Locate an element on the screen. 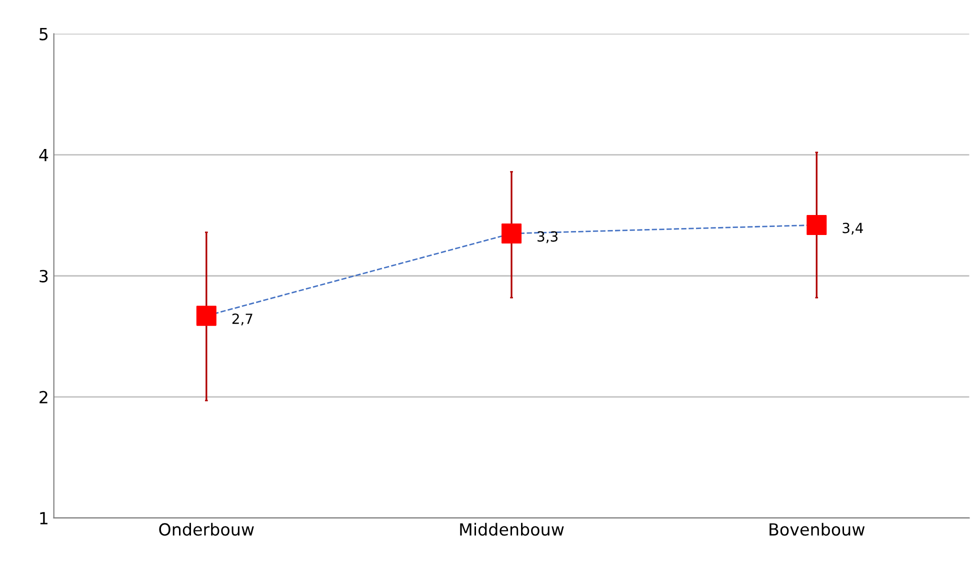 The height and width of the screenshot is (563, 979). x-tick-label: Onderbouw is located at coordinates (206, 529).